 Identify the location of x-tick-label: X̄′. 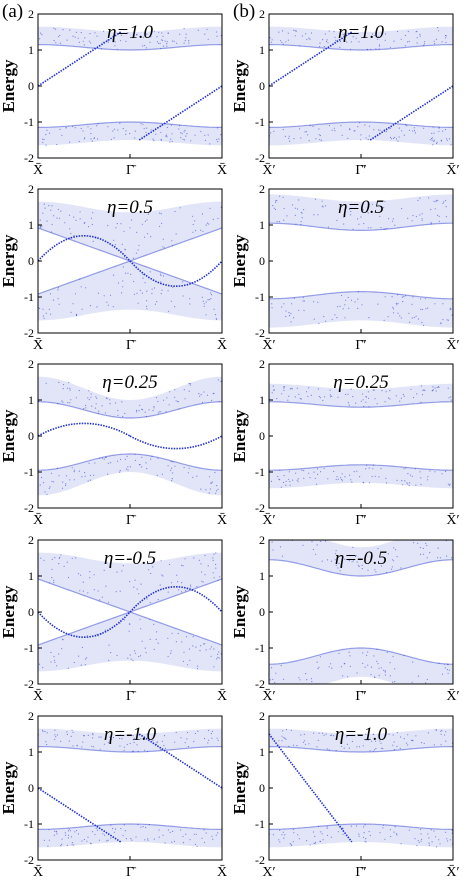
(452, 170).